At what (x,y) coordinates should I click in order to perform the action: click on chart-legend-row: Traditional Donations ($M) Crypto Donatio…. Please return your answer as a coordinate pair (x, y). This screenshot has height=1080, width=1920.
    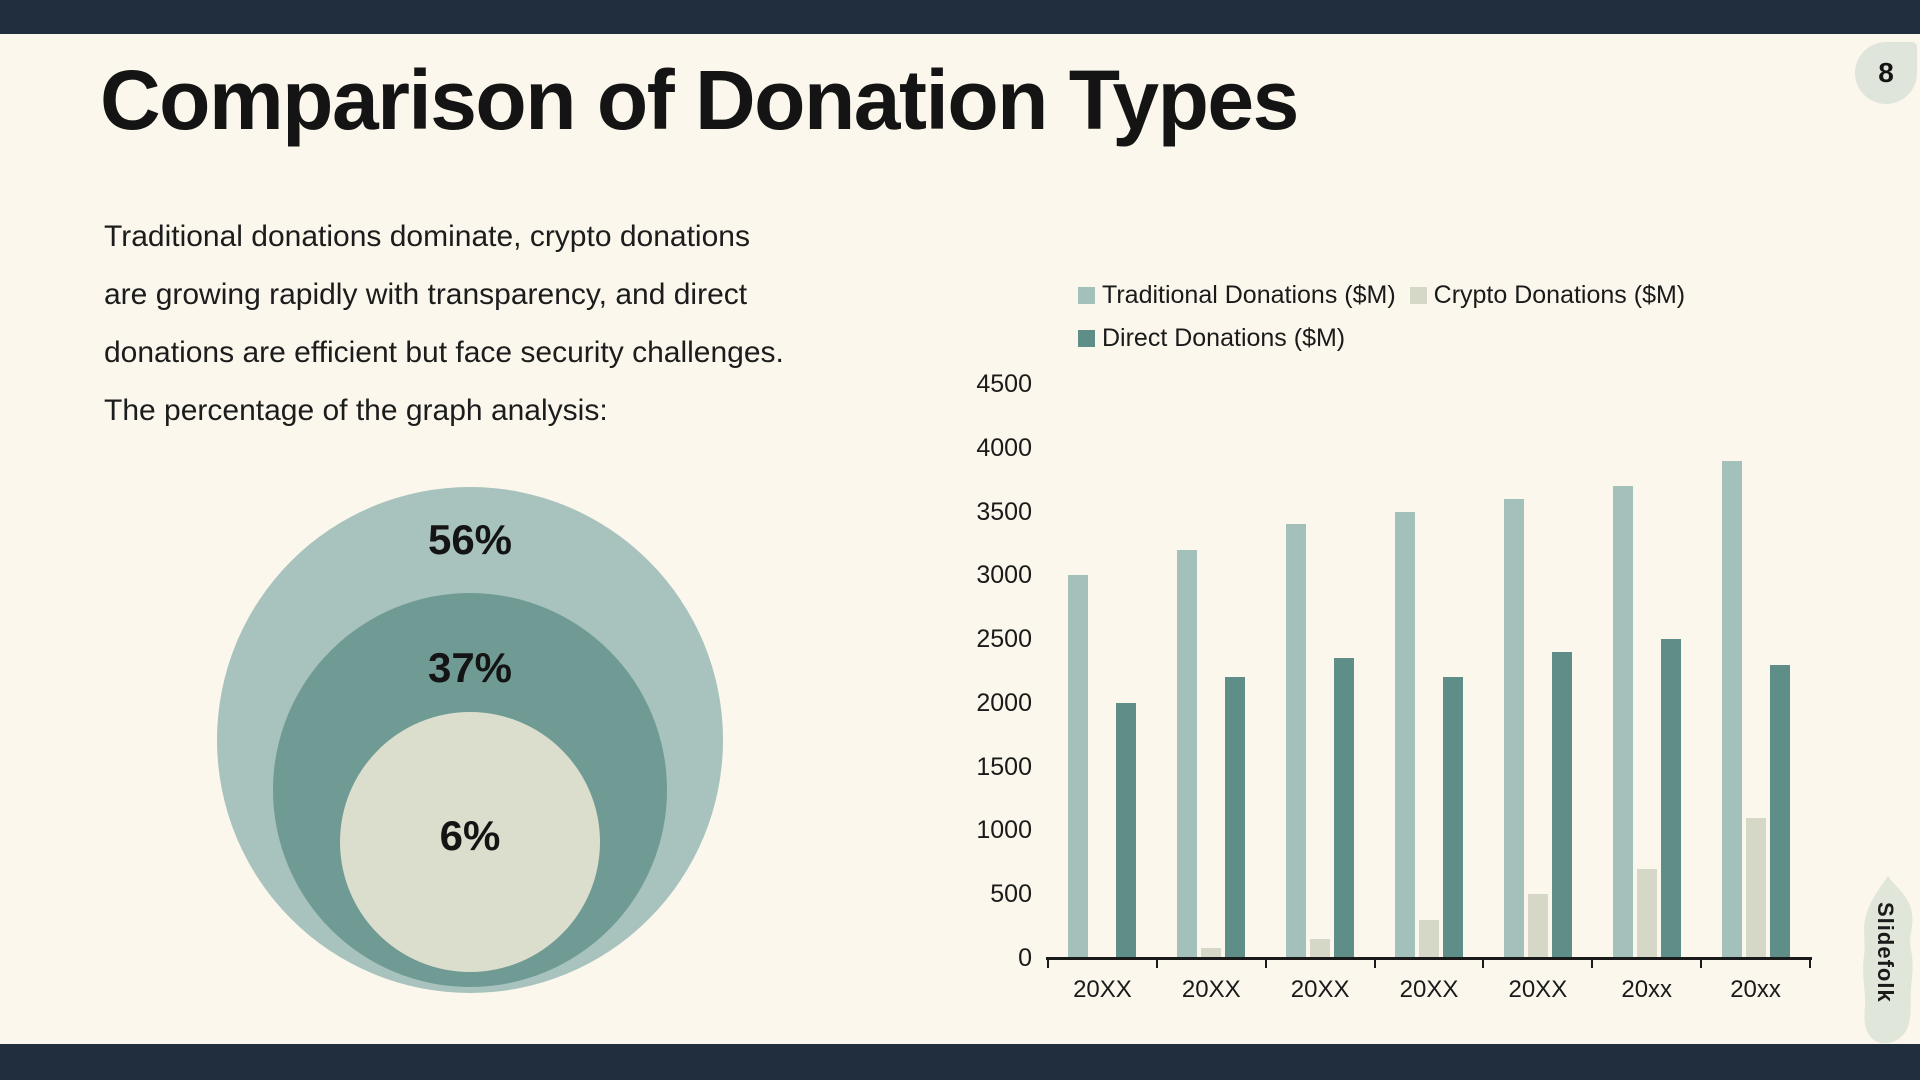
    Looking at the image, I should click on (1388, 295).